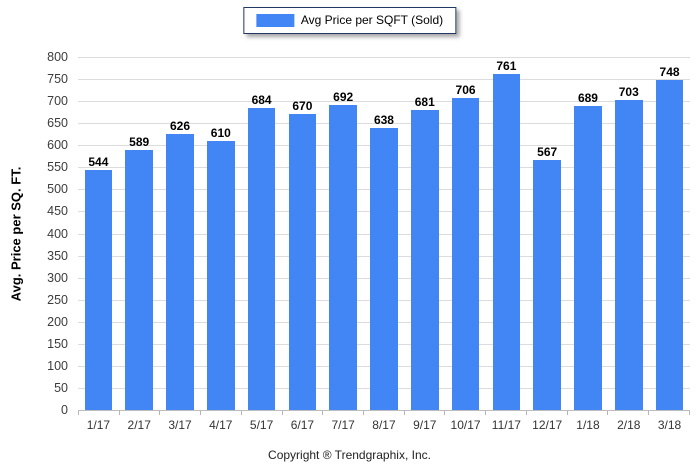  I want to click on bar-group: 544, so click(98, 233).